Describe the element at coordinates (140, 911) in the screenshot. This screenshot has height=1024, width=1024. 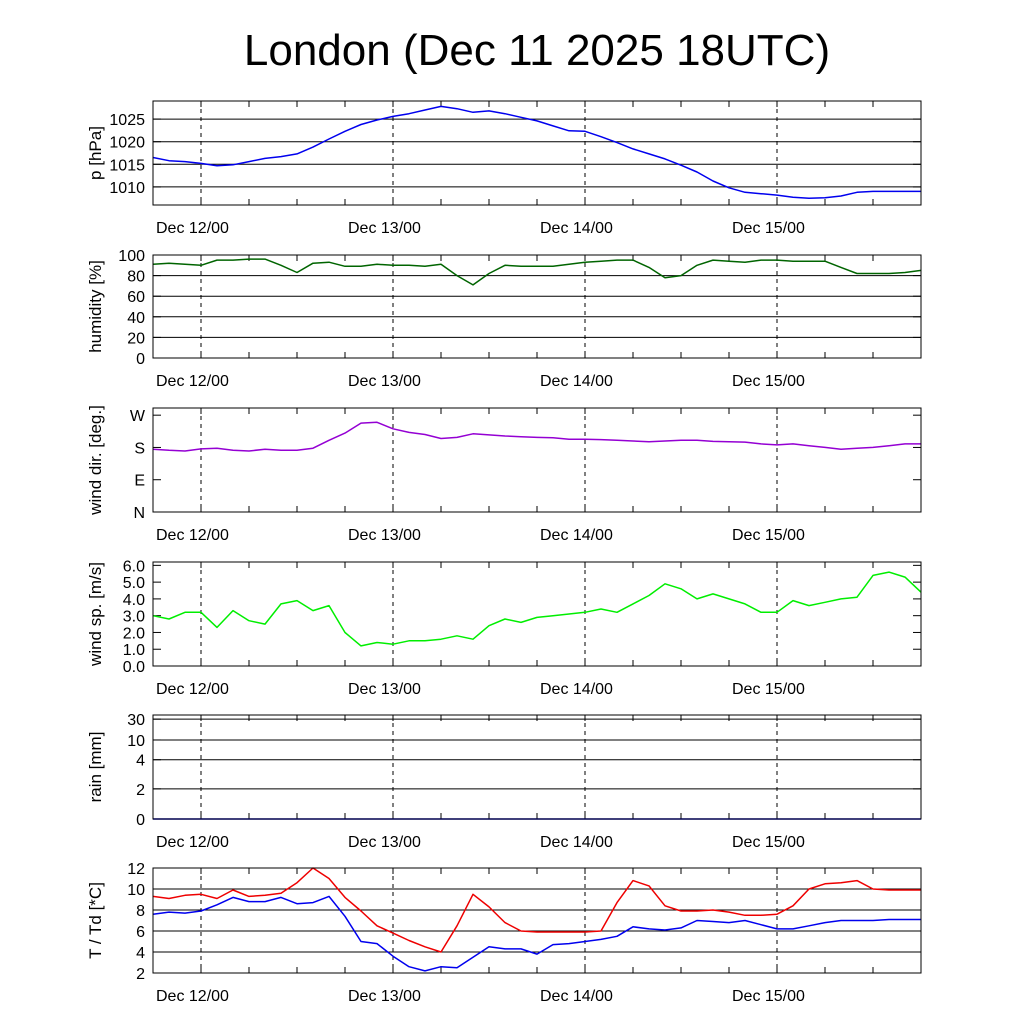
I see `y-tick-label: 8` at that location.